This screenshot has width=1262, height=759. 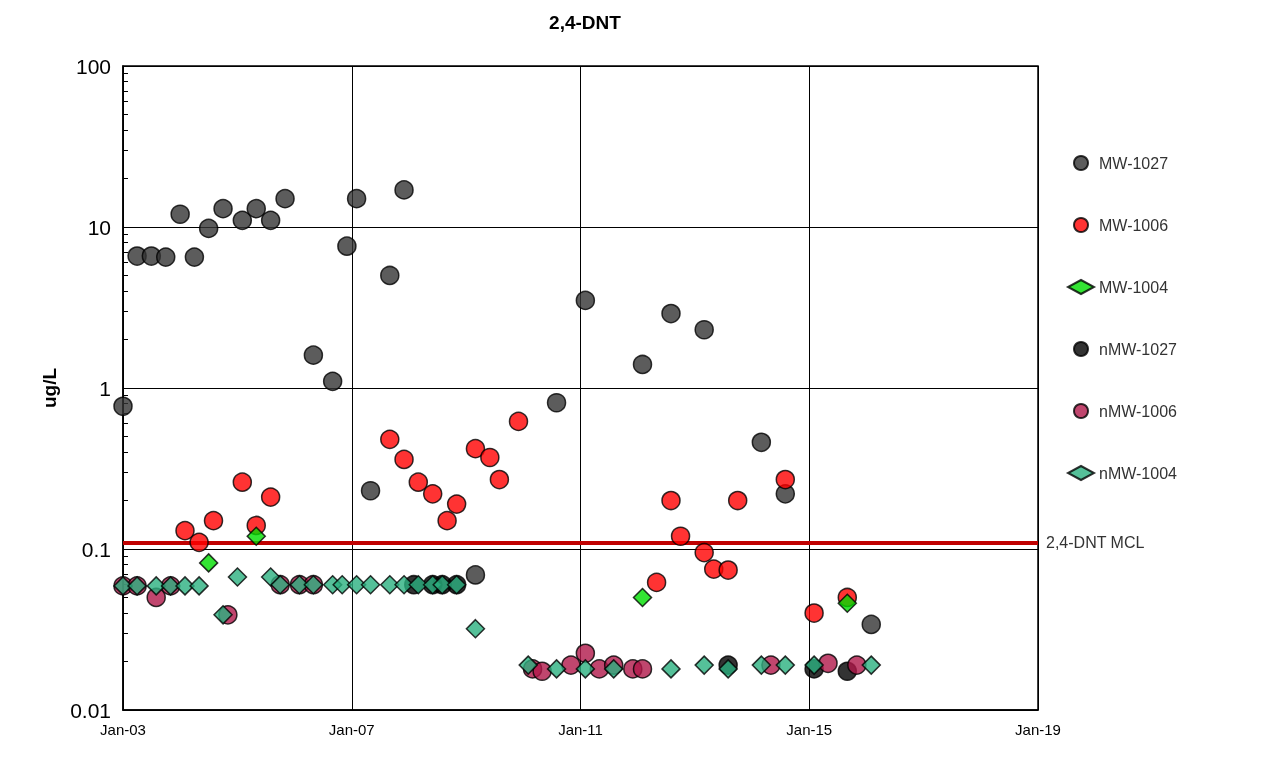 I want to click on legend-label: MW-1027, so click(x=1134, y=163).